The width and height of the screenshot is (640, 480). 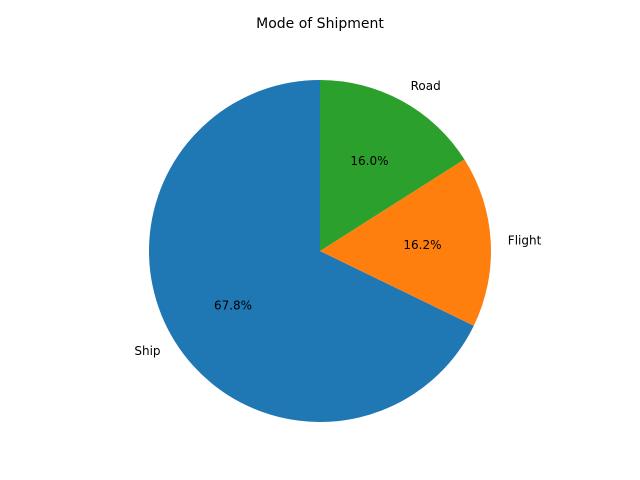 What do you see at coordinates (426, 86) in the screenshot?
I see `slice-label-road: Road` at bounding box center [426, 86].